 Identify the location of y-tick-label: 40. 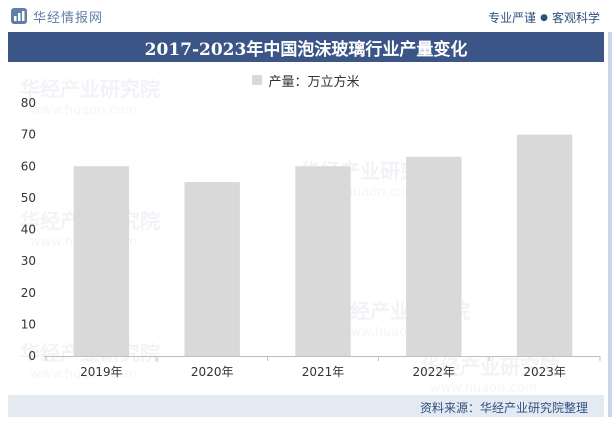
(28, 230).